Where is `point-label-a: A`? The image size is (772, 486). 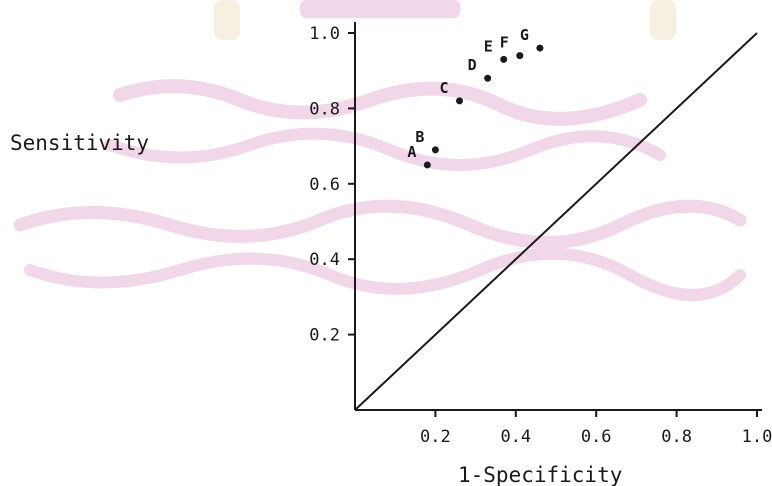 point-label-a: A is located at coordinates (411, 152).